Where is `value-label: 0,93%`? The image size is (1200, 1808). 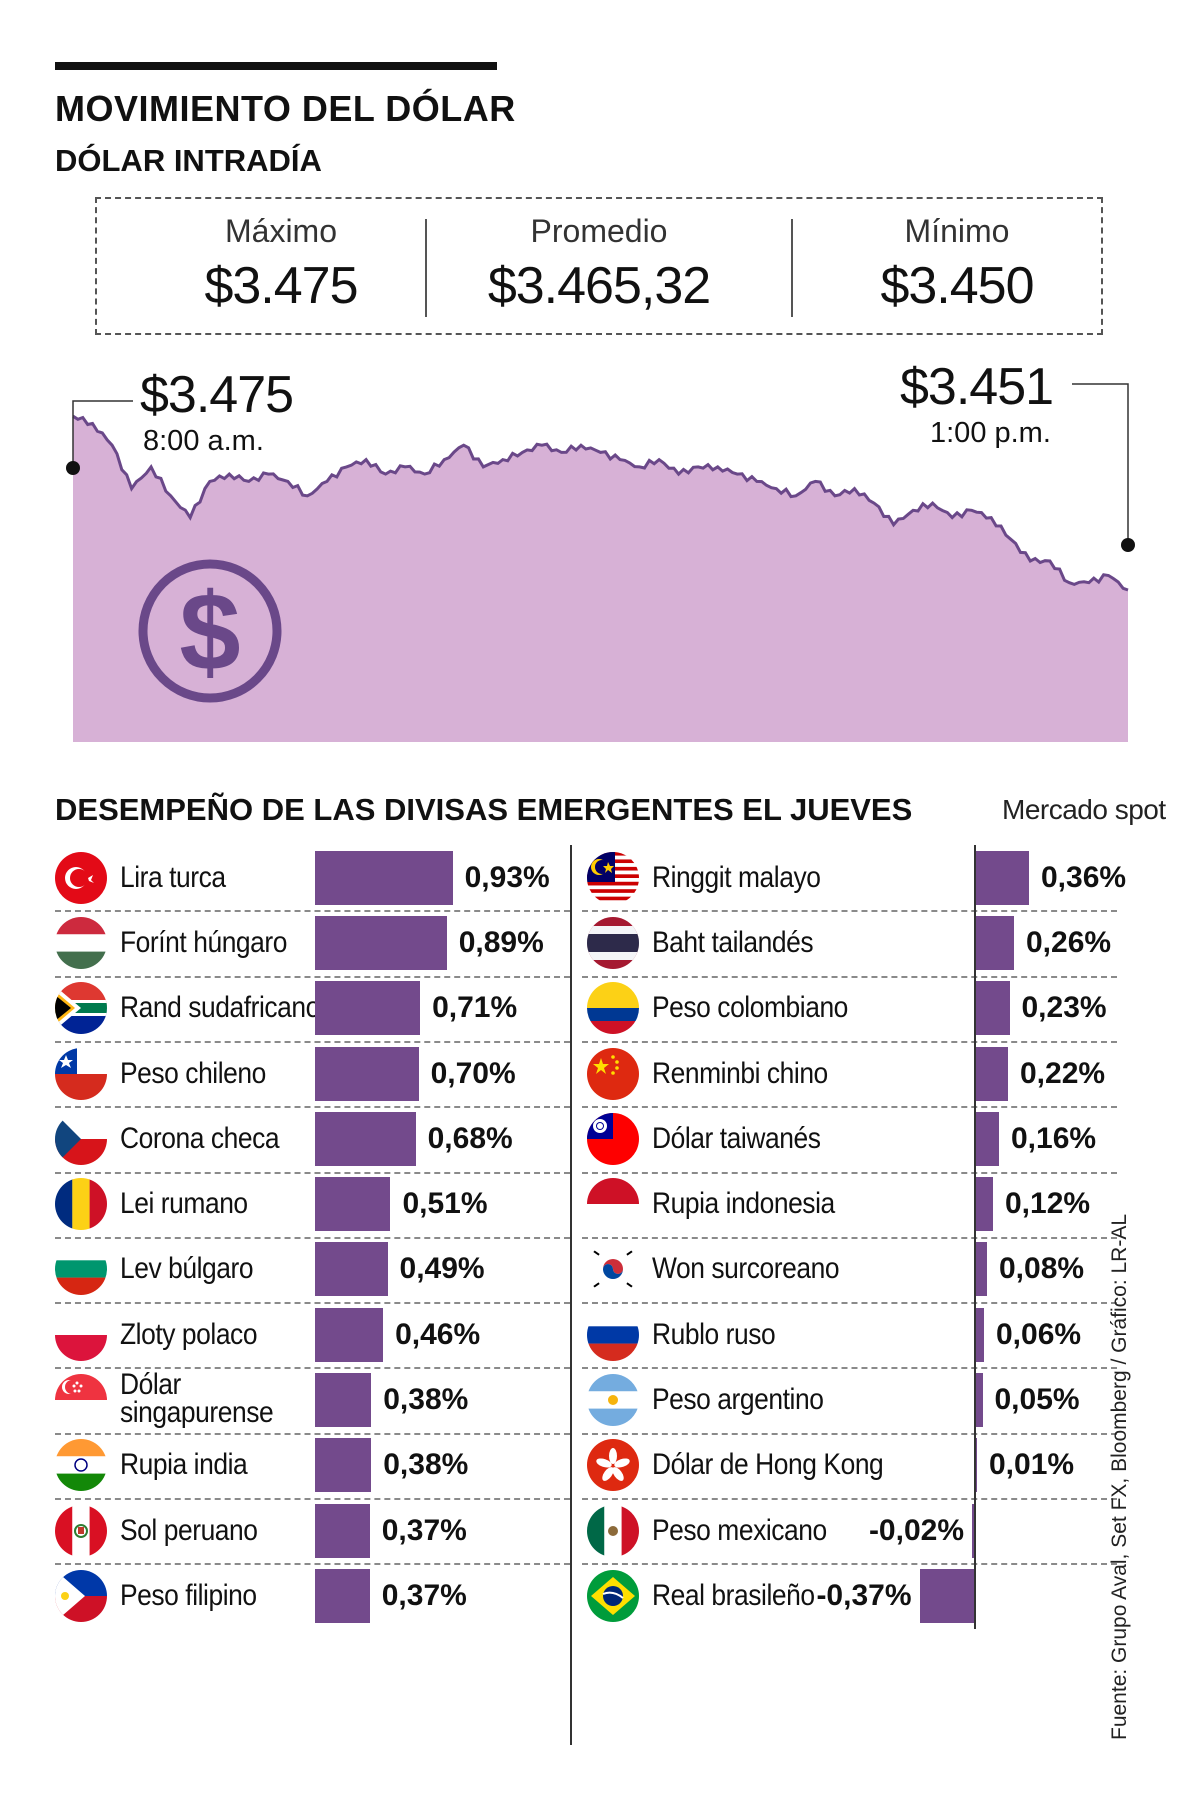
value-label: 0,93% is located at coordinates (507, 877).